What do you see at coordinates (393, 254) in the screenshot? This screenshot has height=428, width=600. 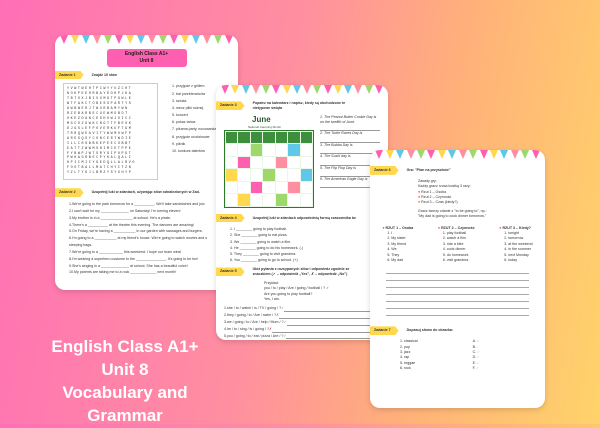 I see `column-item: 5. They` at bounding box center [393, 254].